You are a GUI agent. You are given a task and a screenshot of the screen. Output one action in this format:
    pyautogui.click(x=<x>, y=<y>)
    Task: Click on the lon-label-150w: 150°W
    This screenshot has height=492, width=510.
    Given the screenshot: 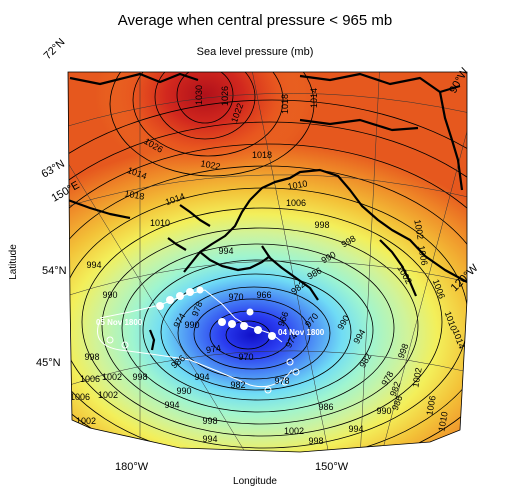 What is the action you would take?
    pyautogui.click(x=332, y=467)
    